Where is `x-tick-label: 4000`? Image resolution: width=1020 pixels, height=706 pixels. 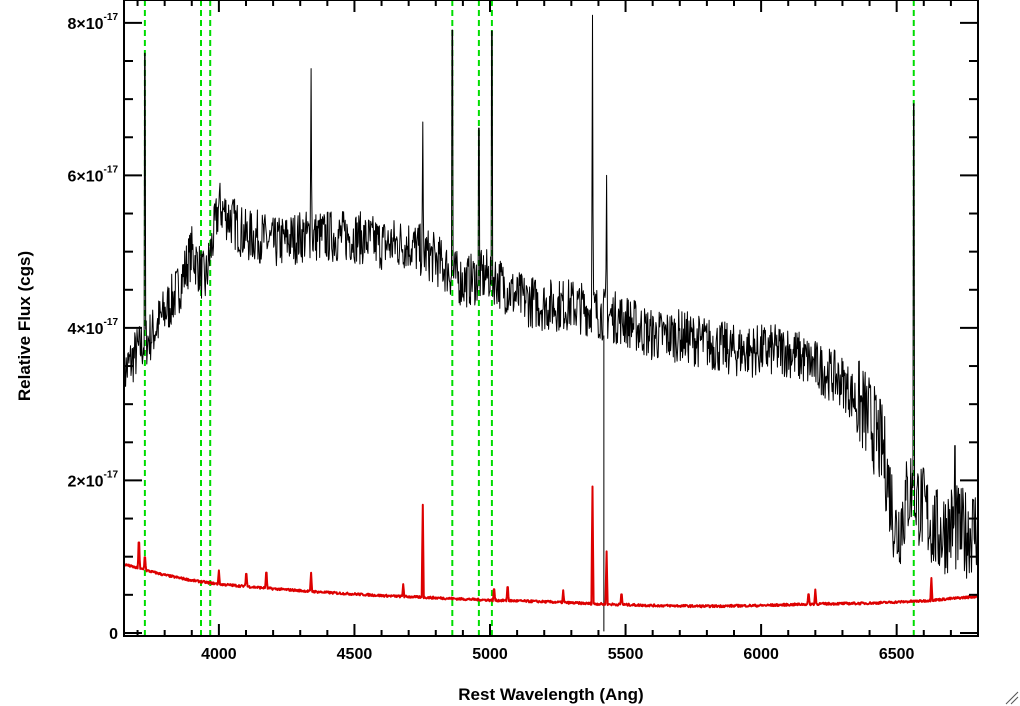 x-tick-label: 4000 is located at coordinates (219, 654).